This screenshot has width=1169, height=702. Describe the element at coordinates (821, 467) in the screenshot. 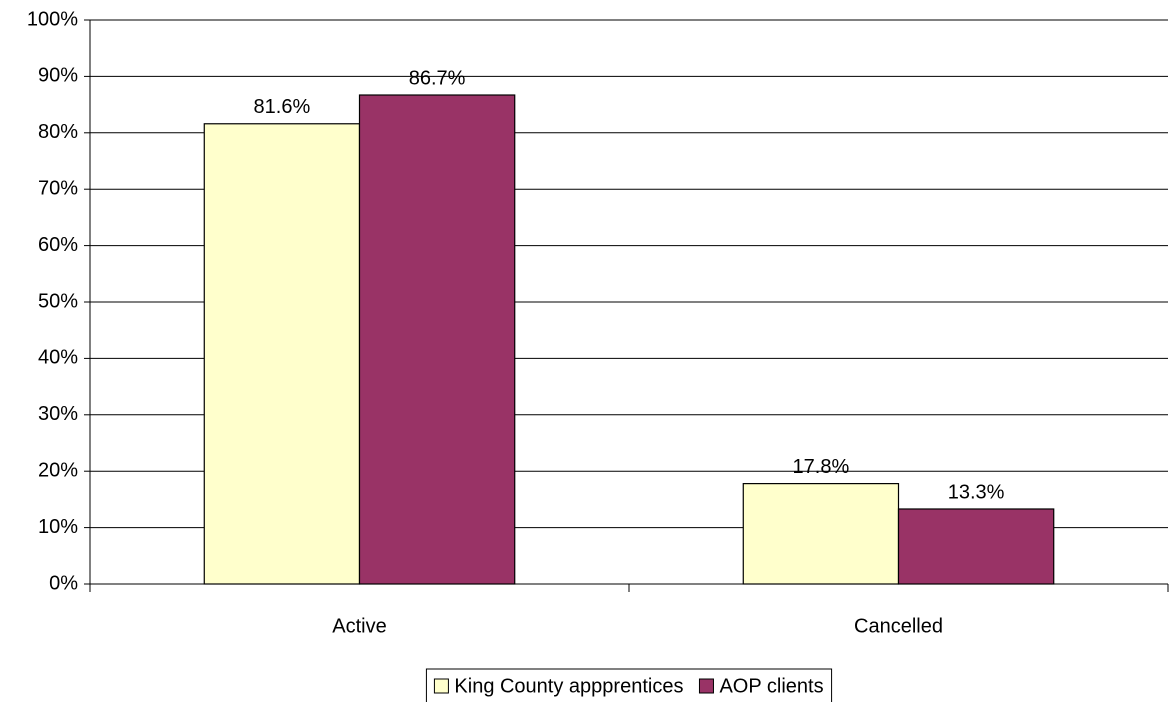

I see `value-label: 17.8%` at that location.